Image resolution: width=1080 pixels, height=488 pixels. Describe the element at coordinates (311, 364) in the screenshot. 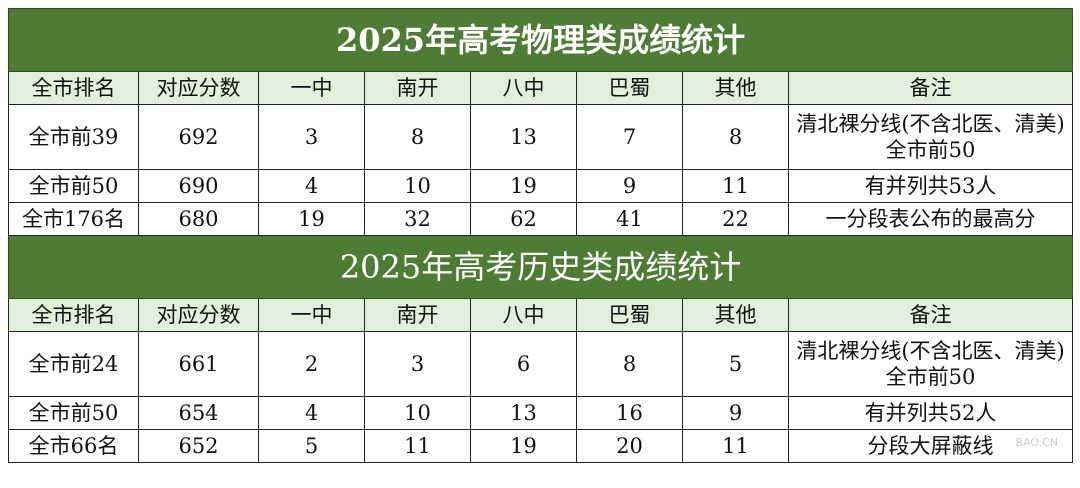

I see `cell-yizhong: 2` at that location.